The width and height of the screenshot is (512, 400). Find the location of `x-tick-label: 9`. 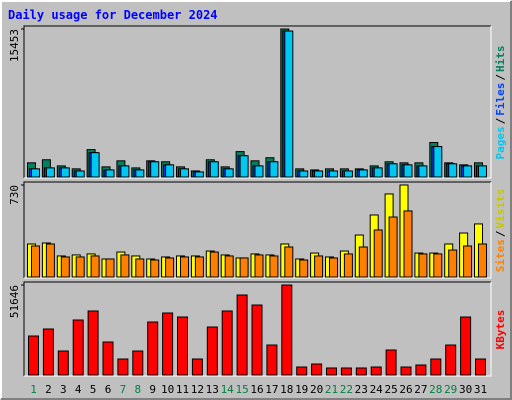

x-tick-label: 9 is located at coordinates (152, 389).